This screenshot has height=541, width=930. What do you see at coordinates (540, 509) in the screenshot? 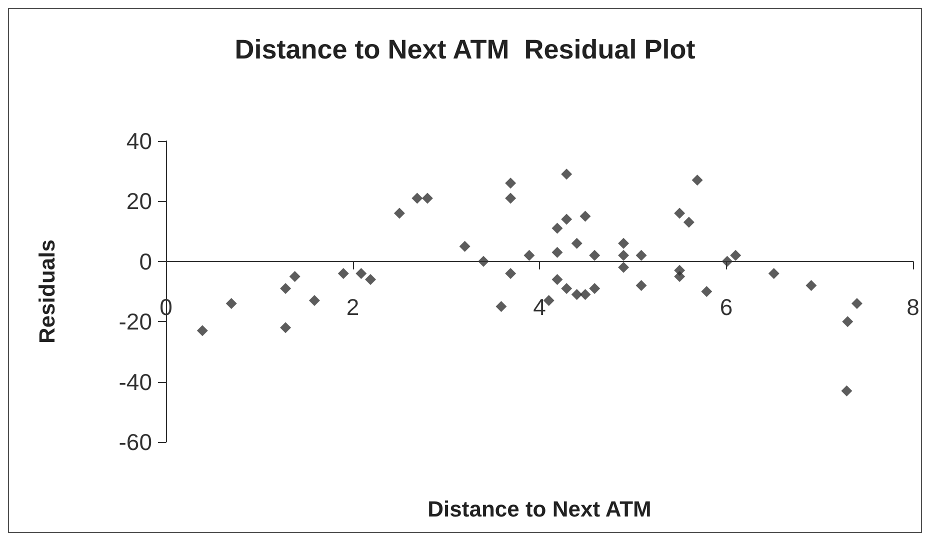
I see `x-axis-title: Distance to Next ATM` at bounding box center [540, 509].